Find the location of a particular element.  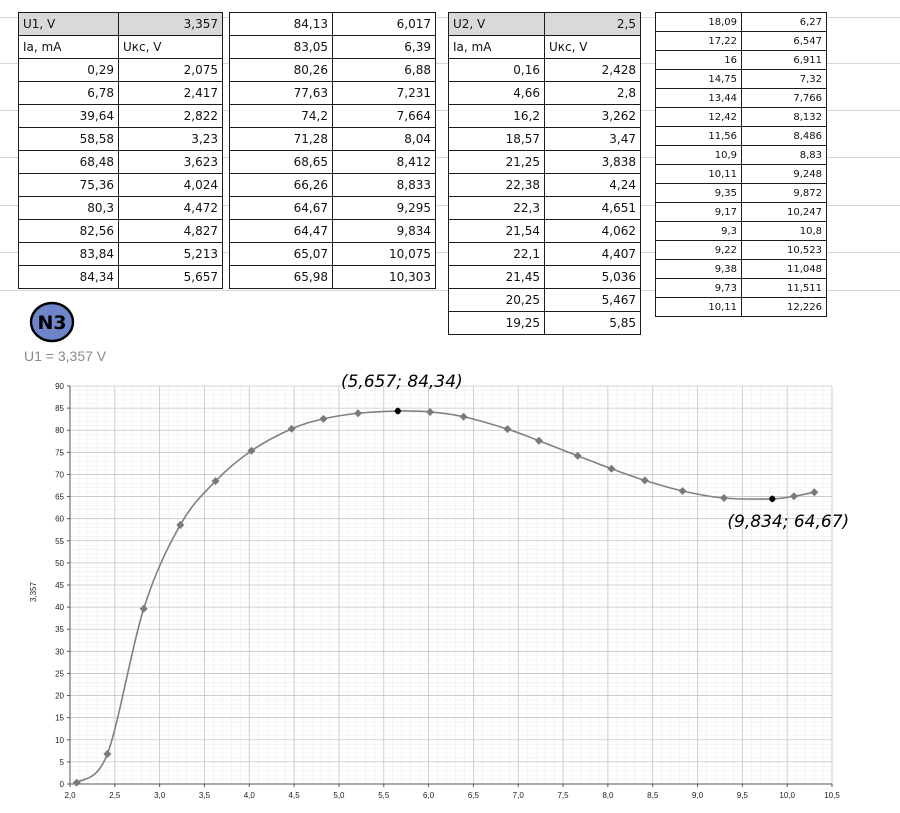

table-cell: 7,231 is located at coordinates (384, 93).